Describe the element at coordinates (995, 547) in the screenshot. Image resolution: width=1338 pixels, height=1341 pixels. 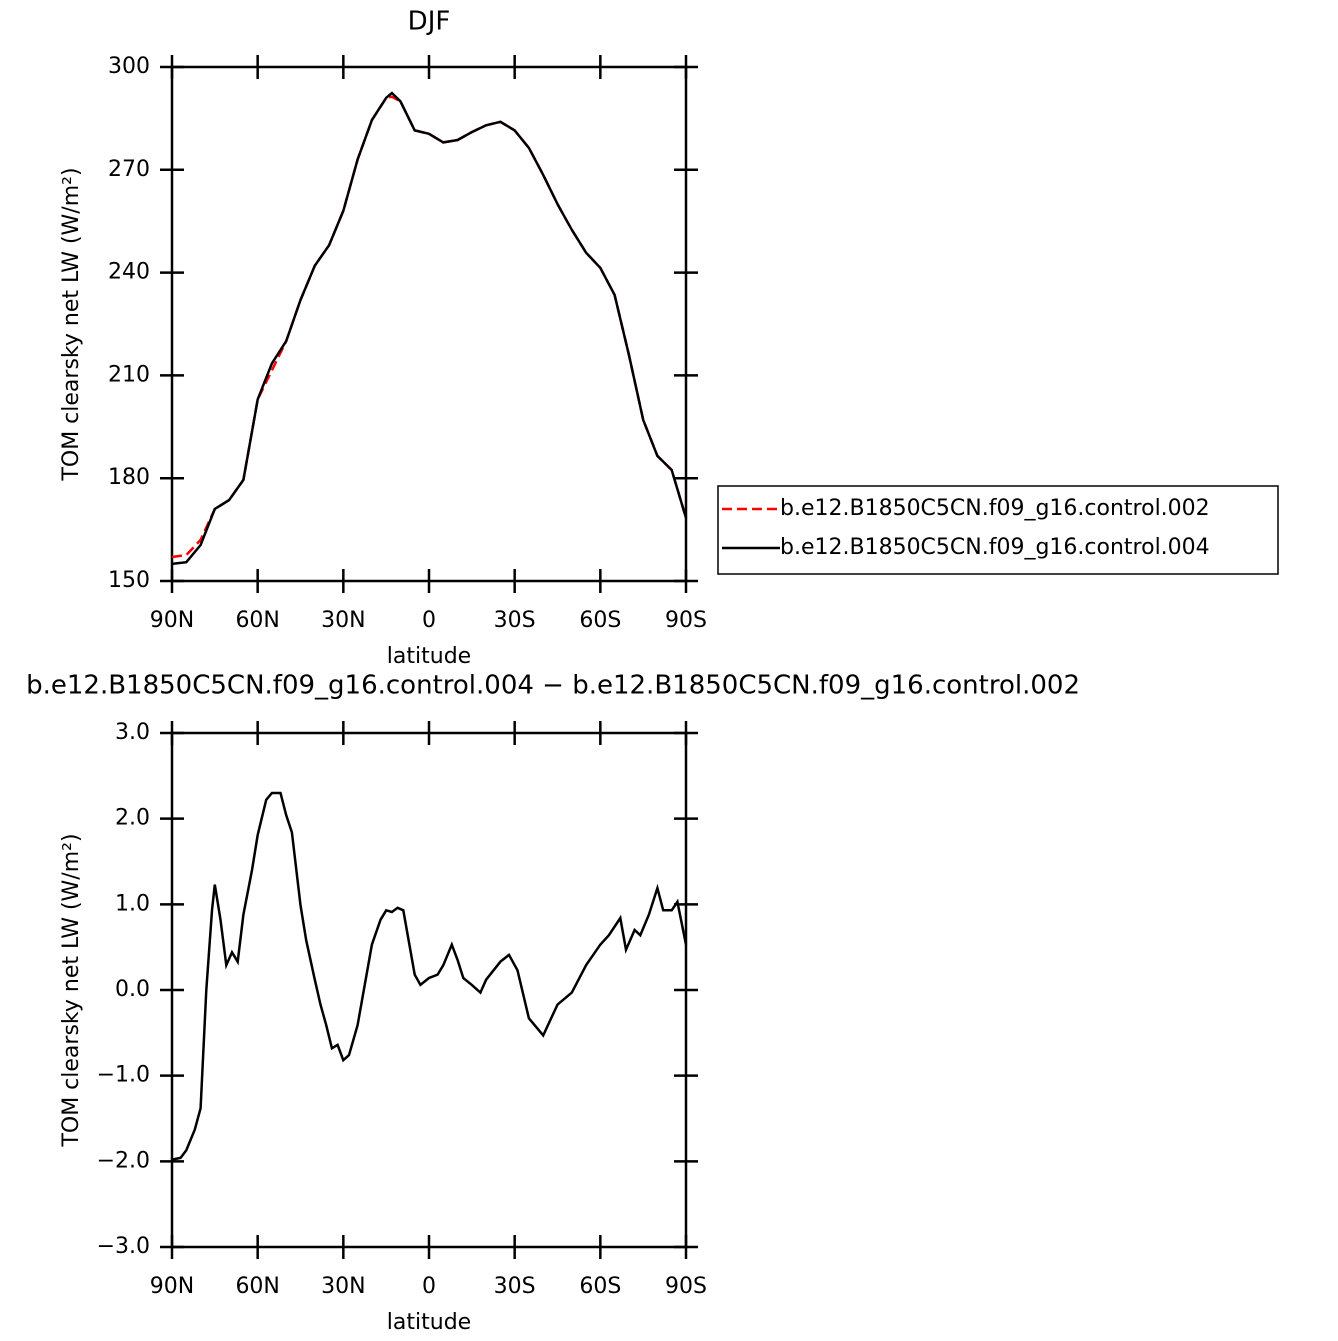
I see `legend-label: b.e12.B1850C5CN.f09_g16.control.004` at that location.